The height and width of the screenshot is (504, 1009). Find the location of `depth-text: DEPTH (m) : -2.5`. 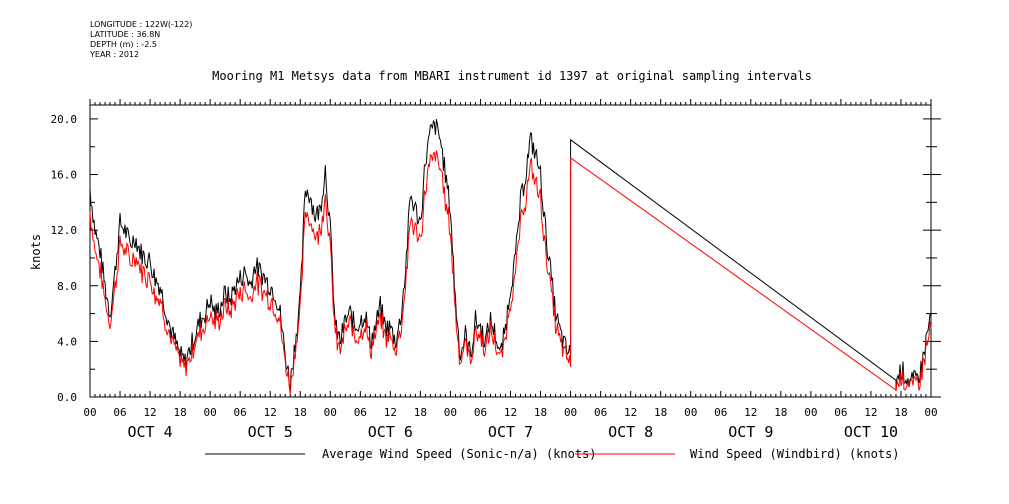

depth-text: DEPTH (m) : -2.5 is located at coordinates (123, 44).